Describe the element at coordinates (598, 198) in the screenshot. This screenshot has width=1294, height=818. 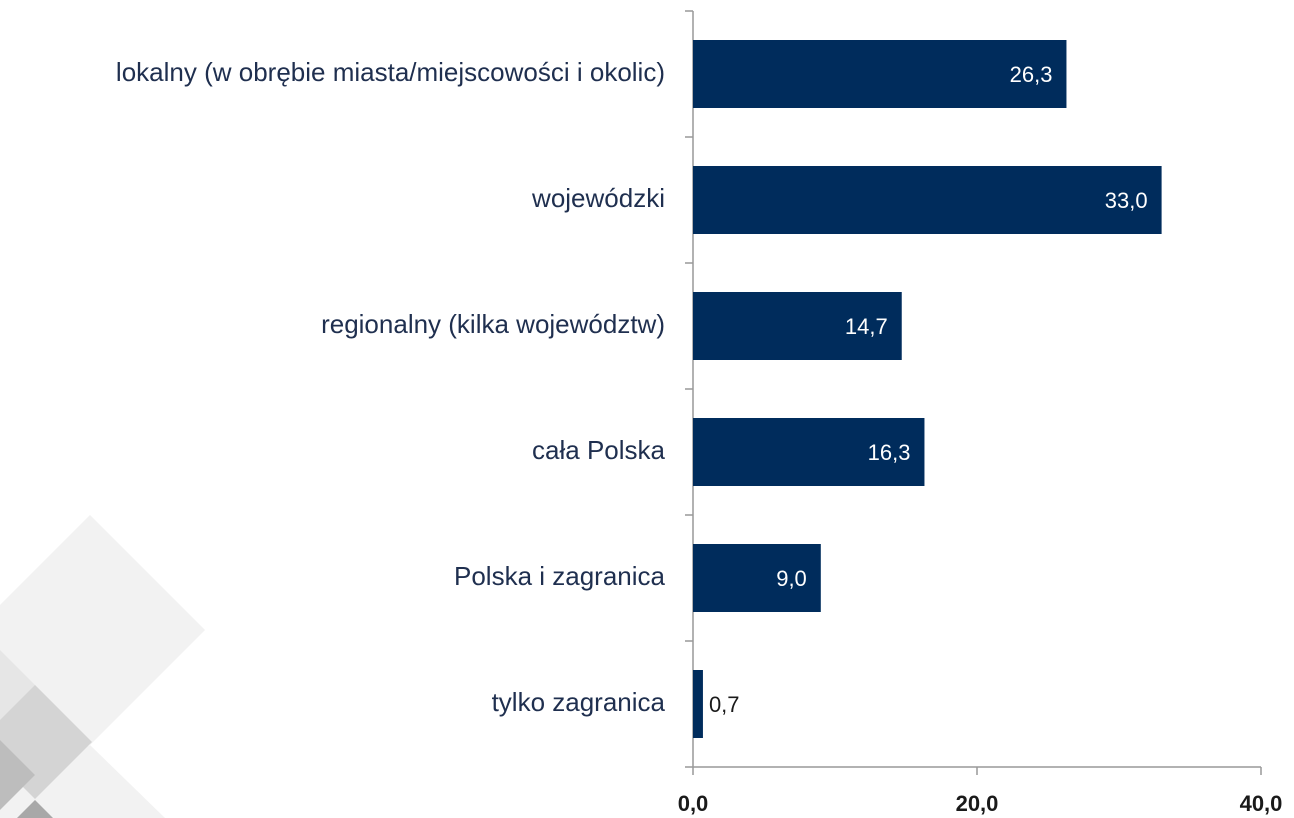
I see `y-tick-label: wojewódzki` at that location.